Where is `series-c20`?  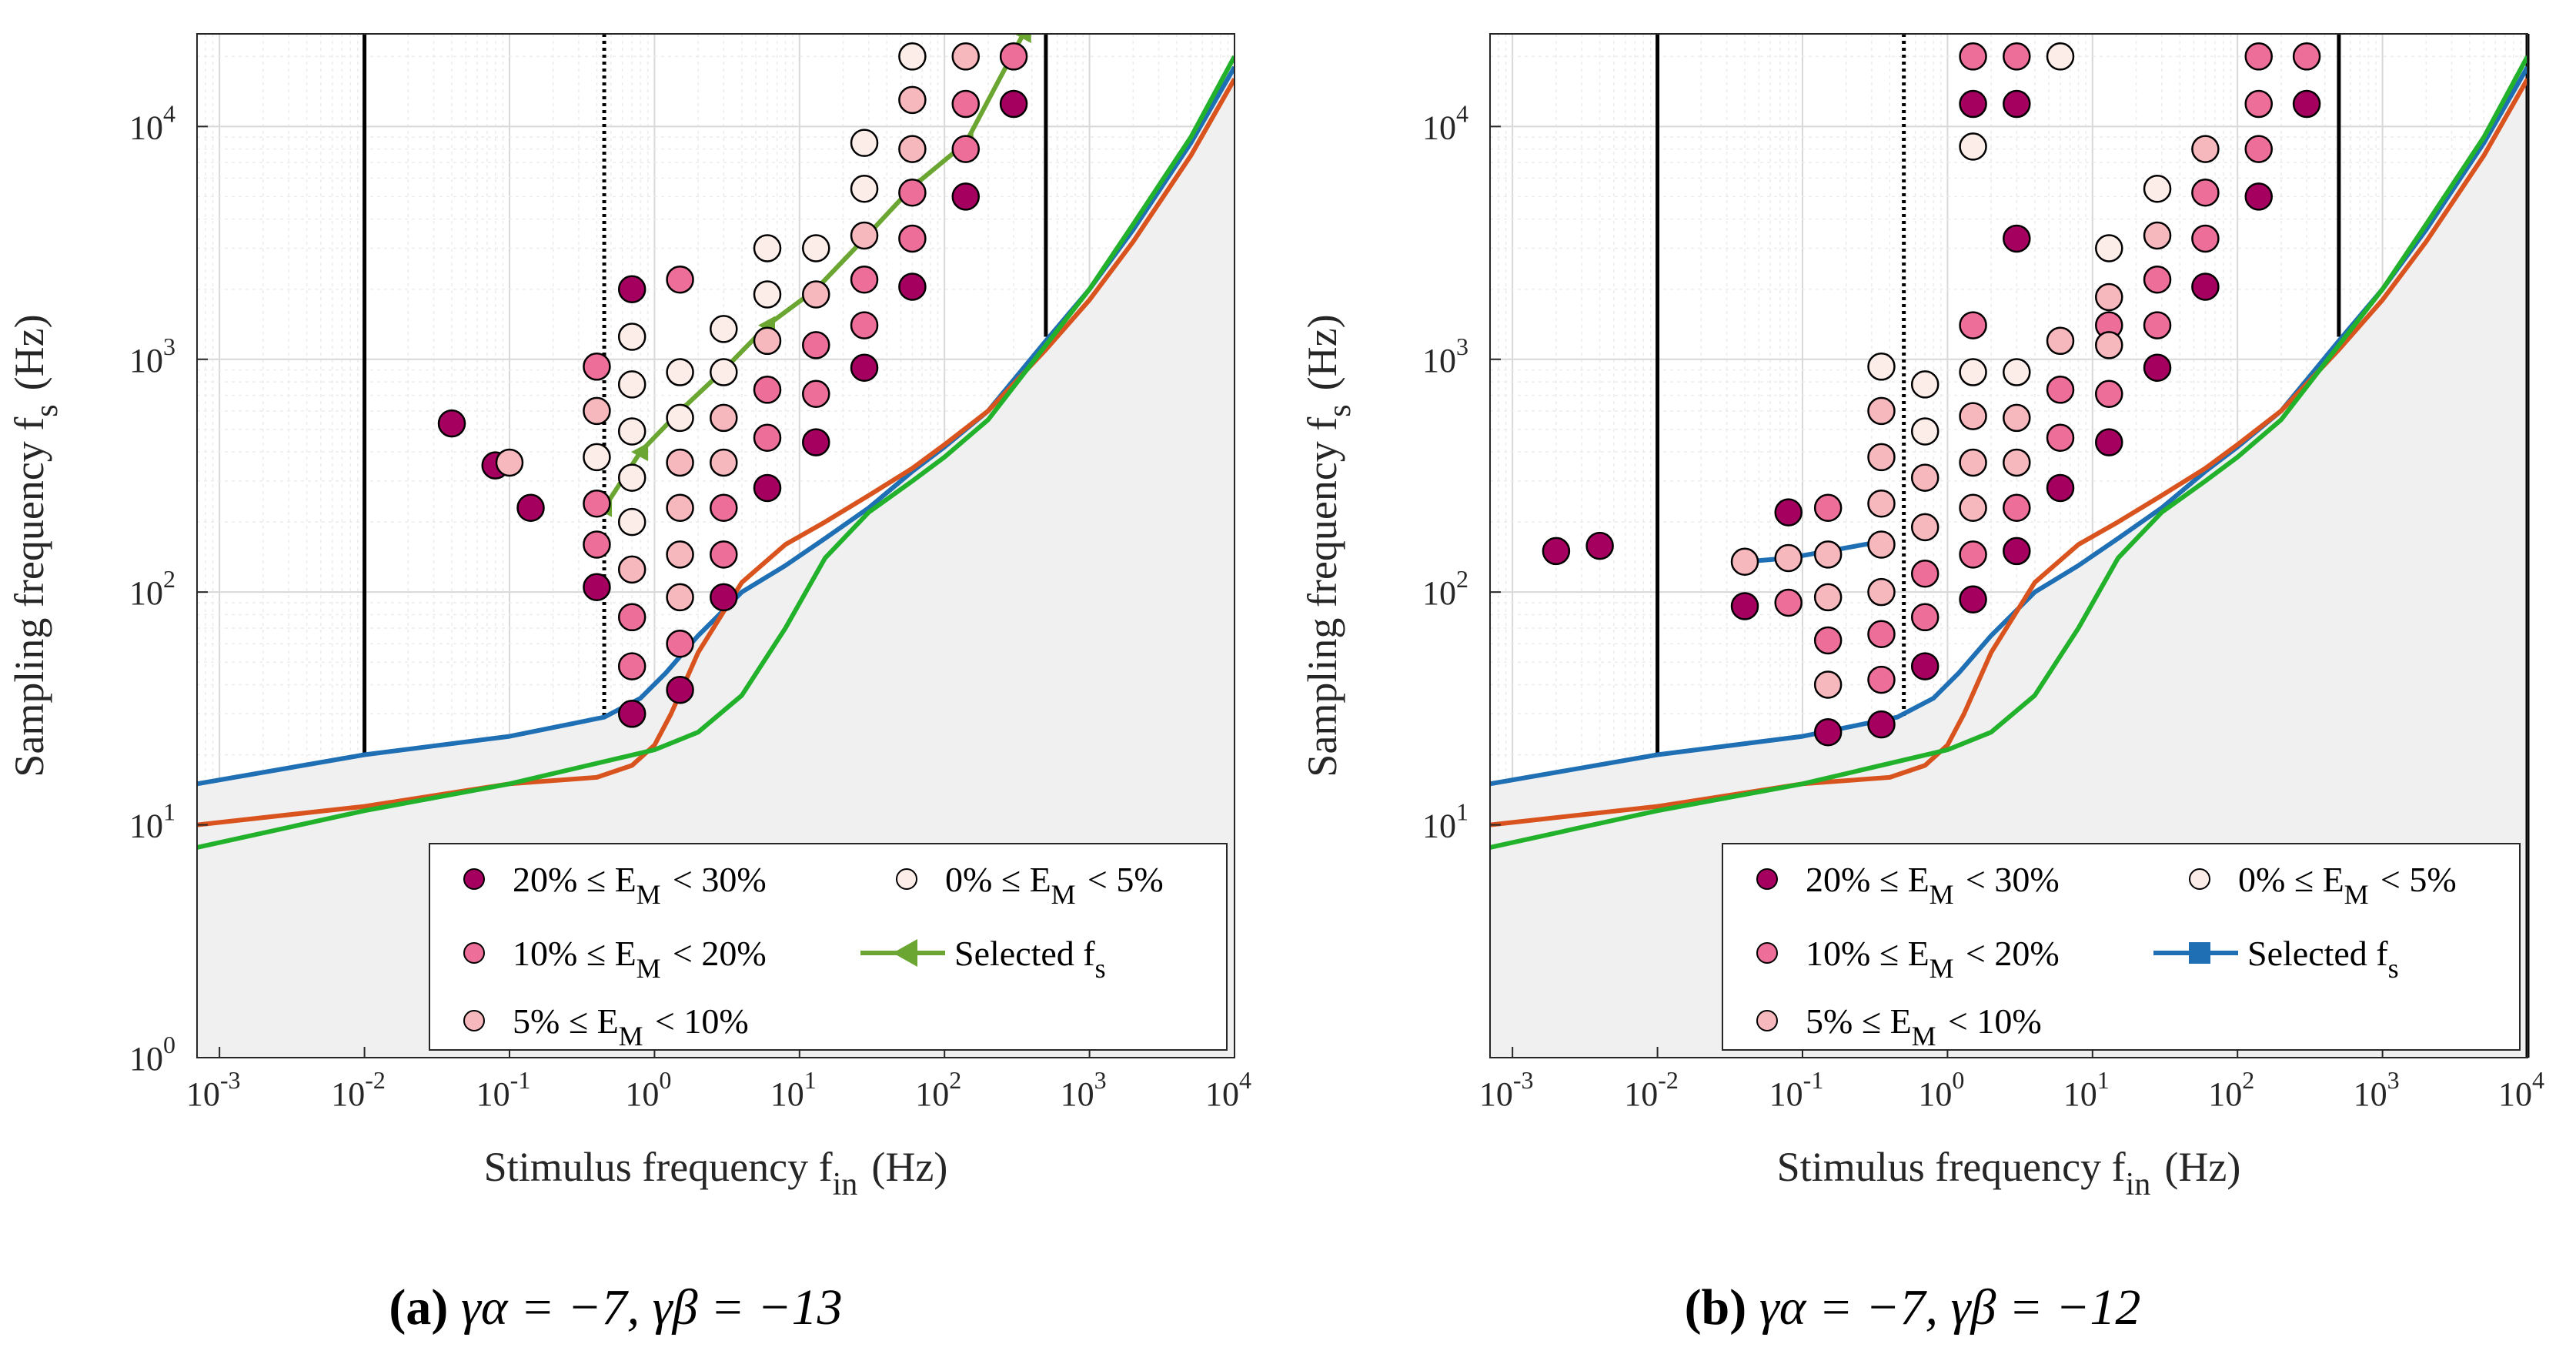 series-c20 is located at coordinates (732, 408).